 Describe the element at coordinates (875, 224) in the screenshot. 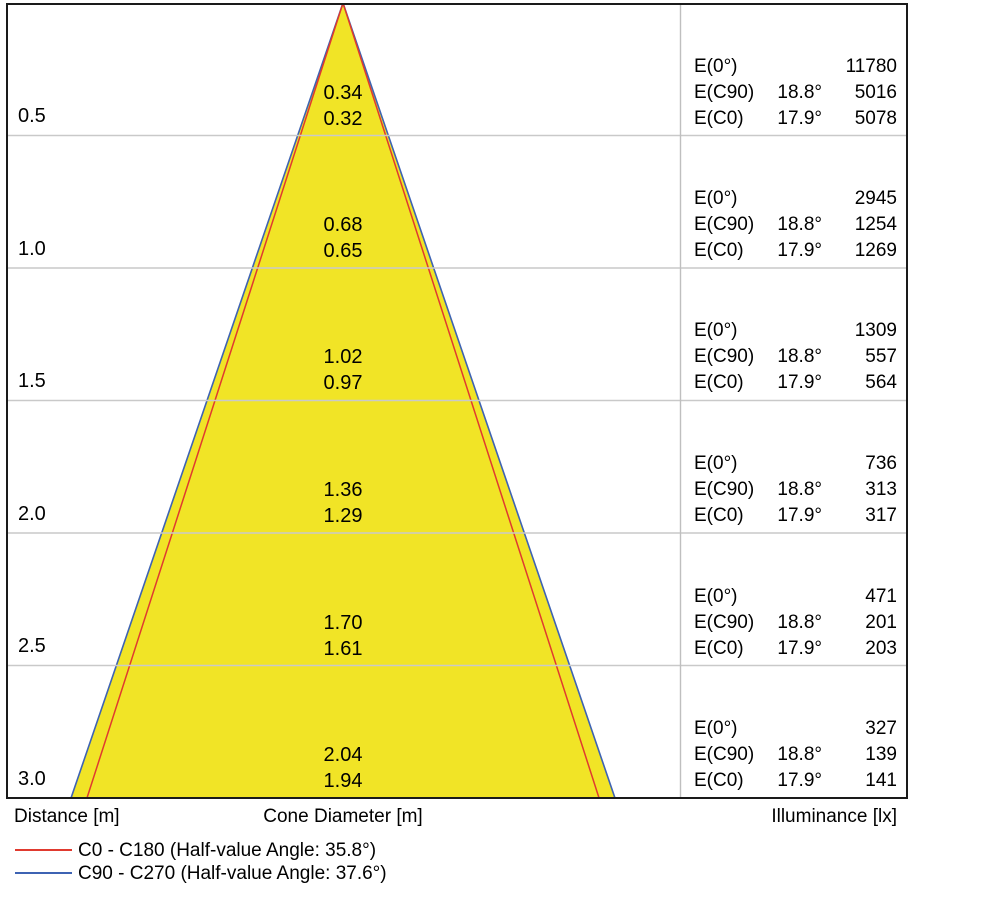

I see `ec90-value: 1254` at that location.